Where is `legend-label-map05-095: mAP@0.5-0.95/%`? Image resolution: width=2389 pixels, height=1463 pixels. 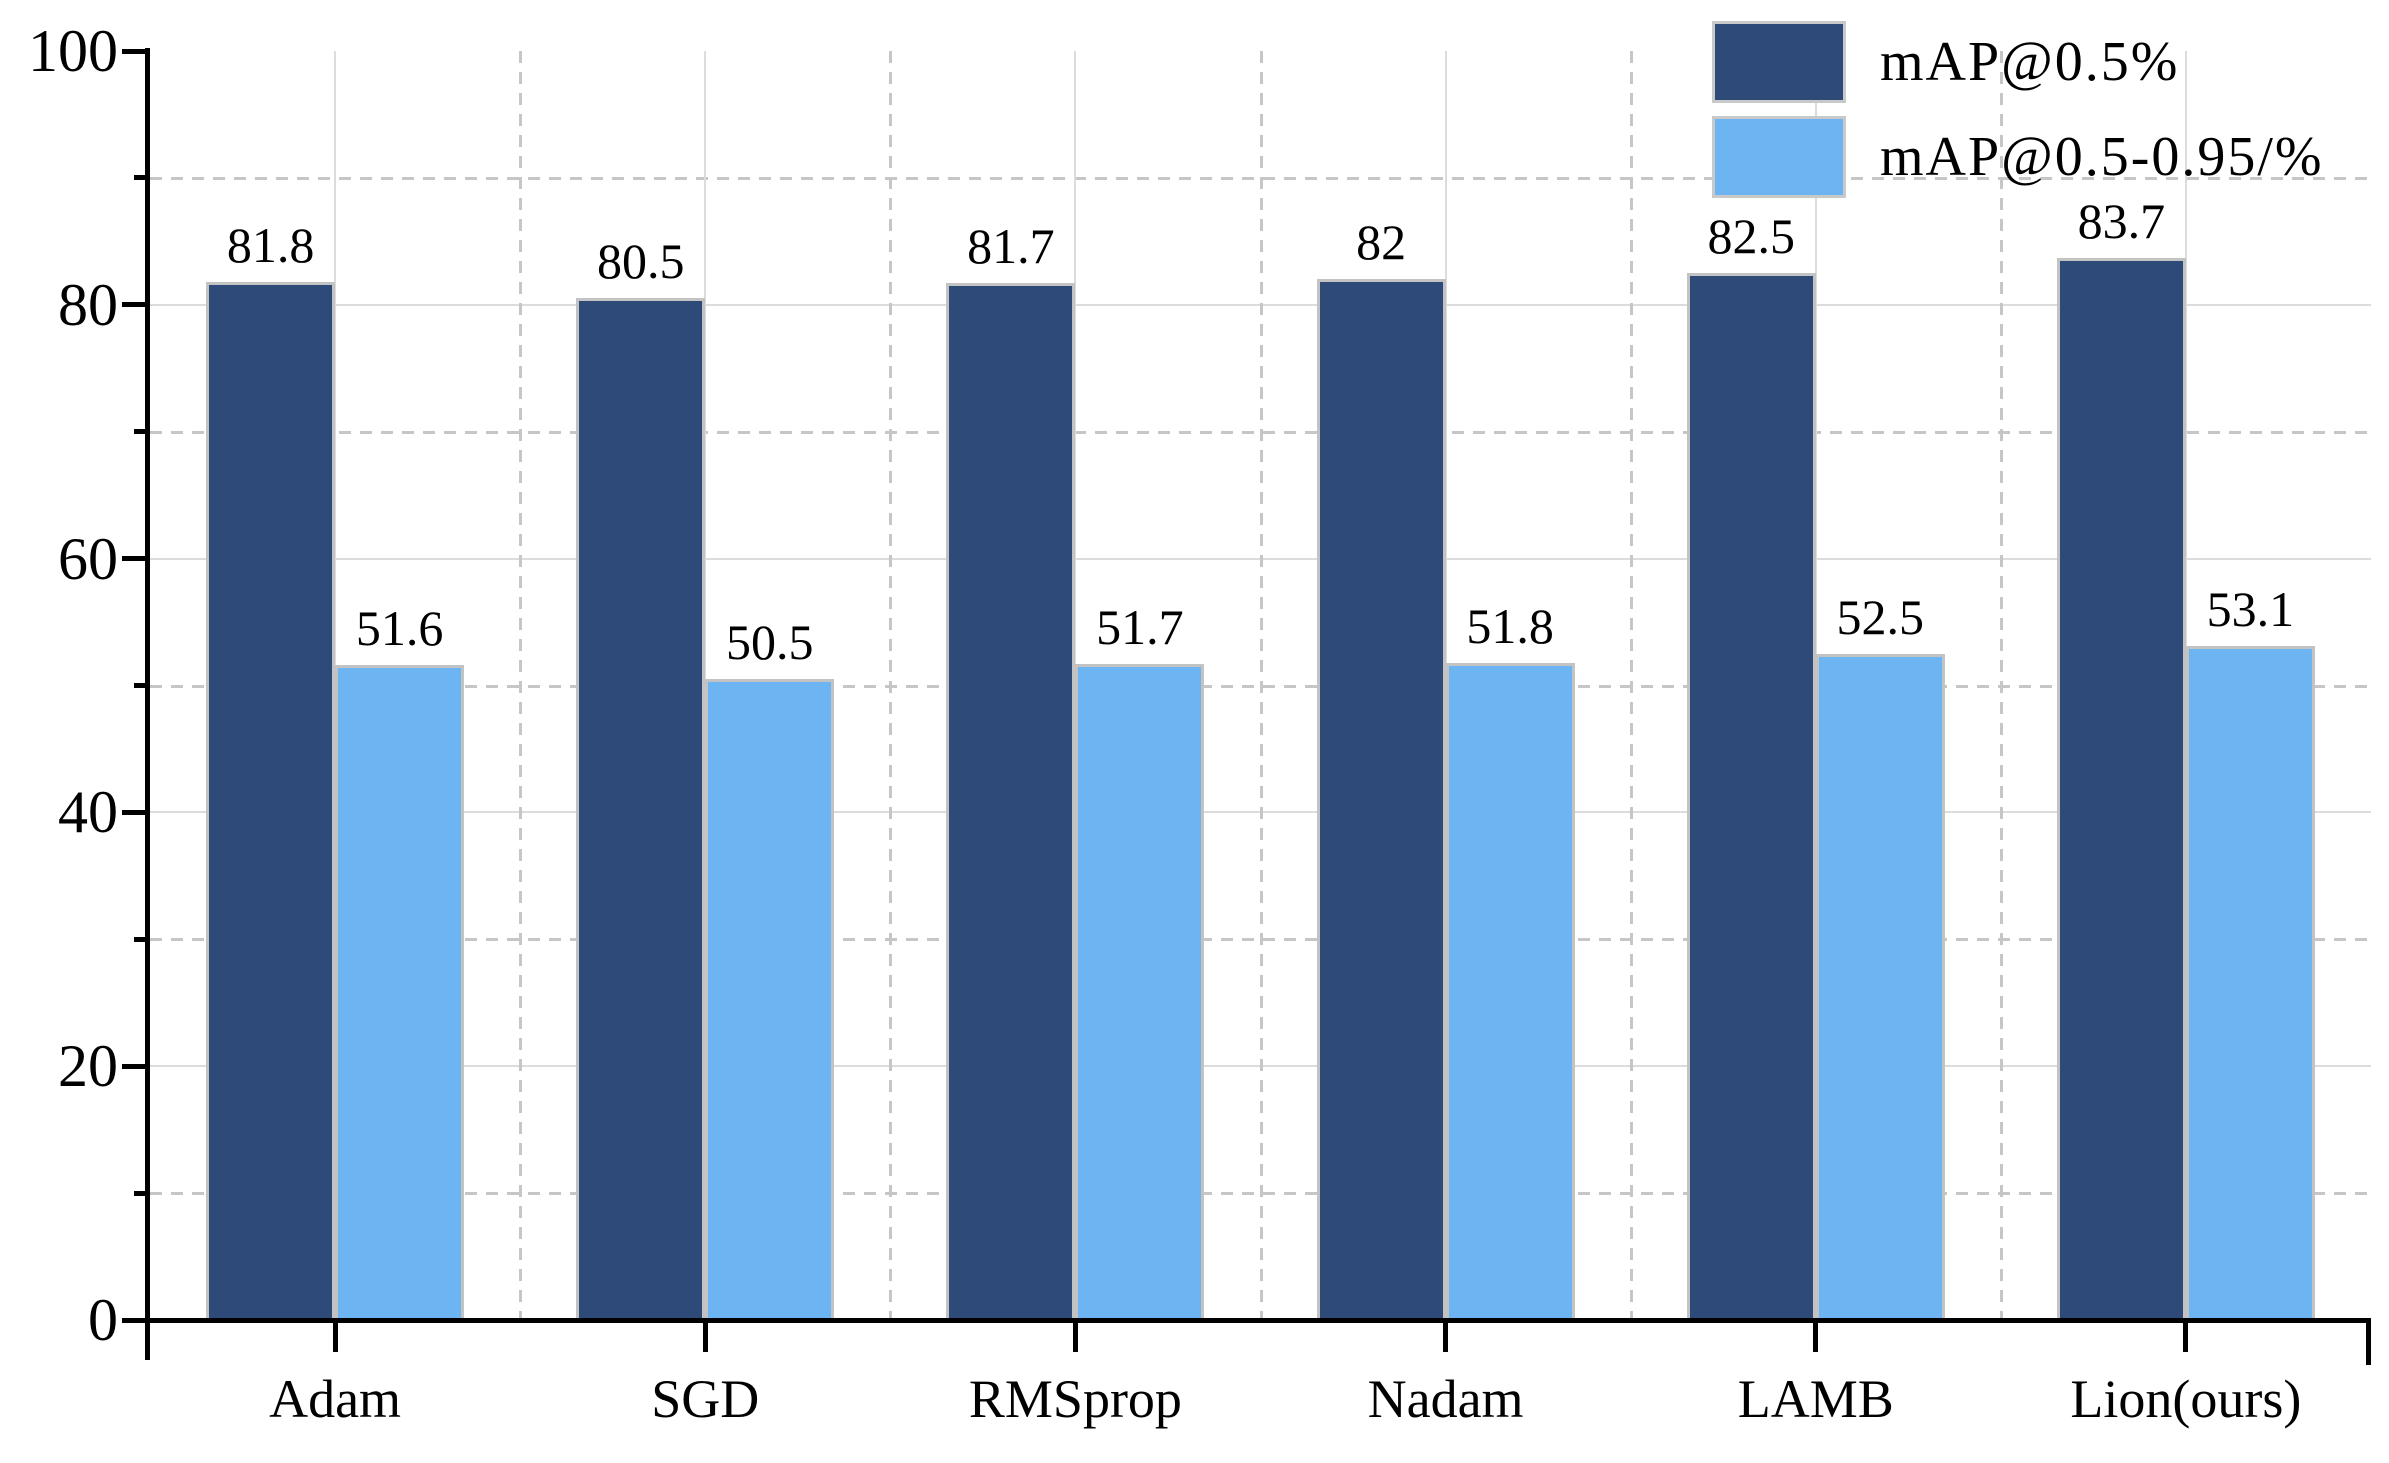
legend-label-map05-095: mAP@0.5-0.95/% is located at coordinates (2102, 157).